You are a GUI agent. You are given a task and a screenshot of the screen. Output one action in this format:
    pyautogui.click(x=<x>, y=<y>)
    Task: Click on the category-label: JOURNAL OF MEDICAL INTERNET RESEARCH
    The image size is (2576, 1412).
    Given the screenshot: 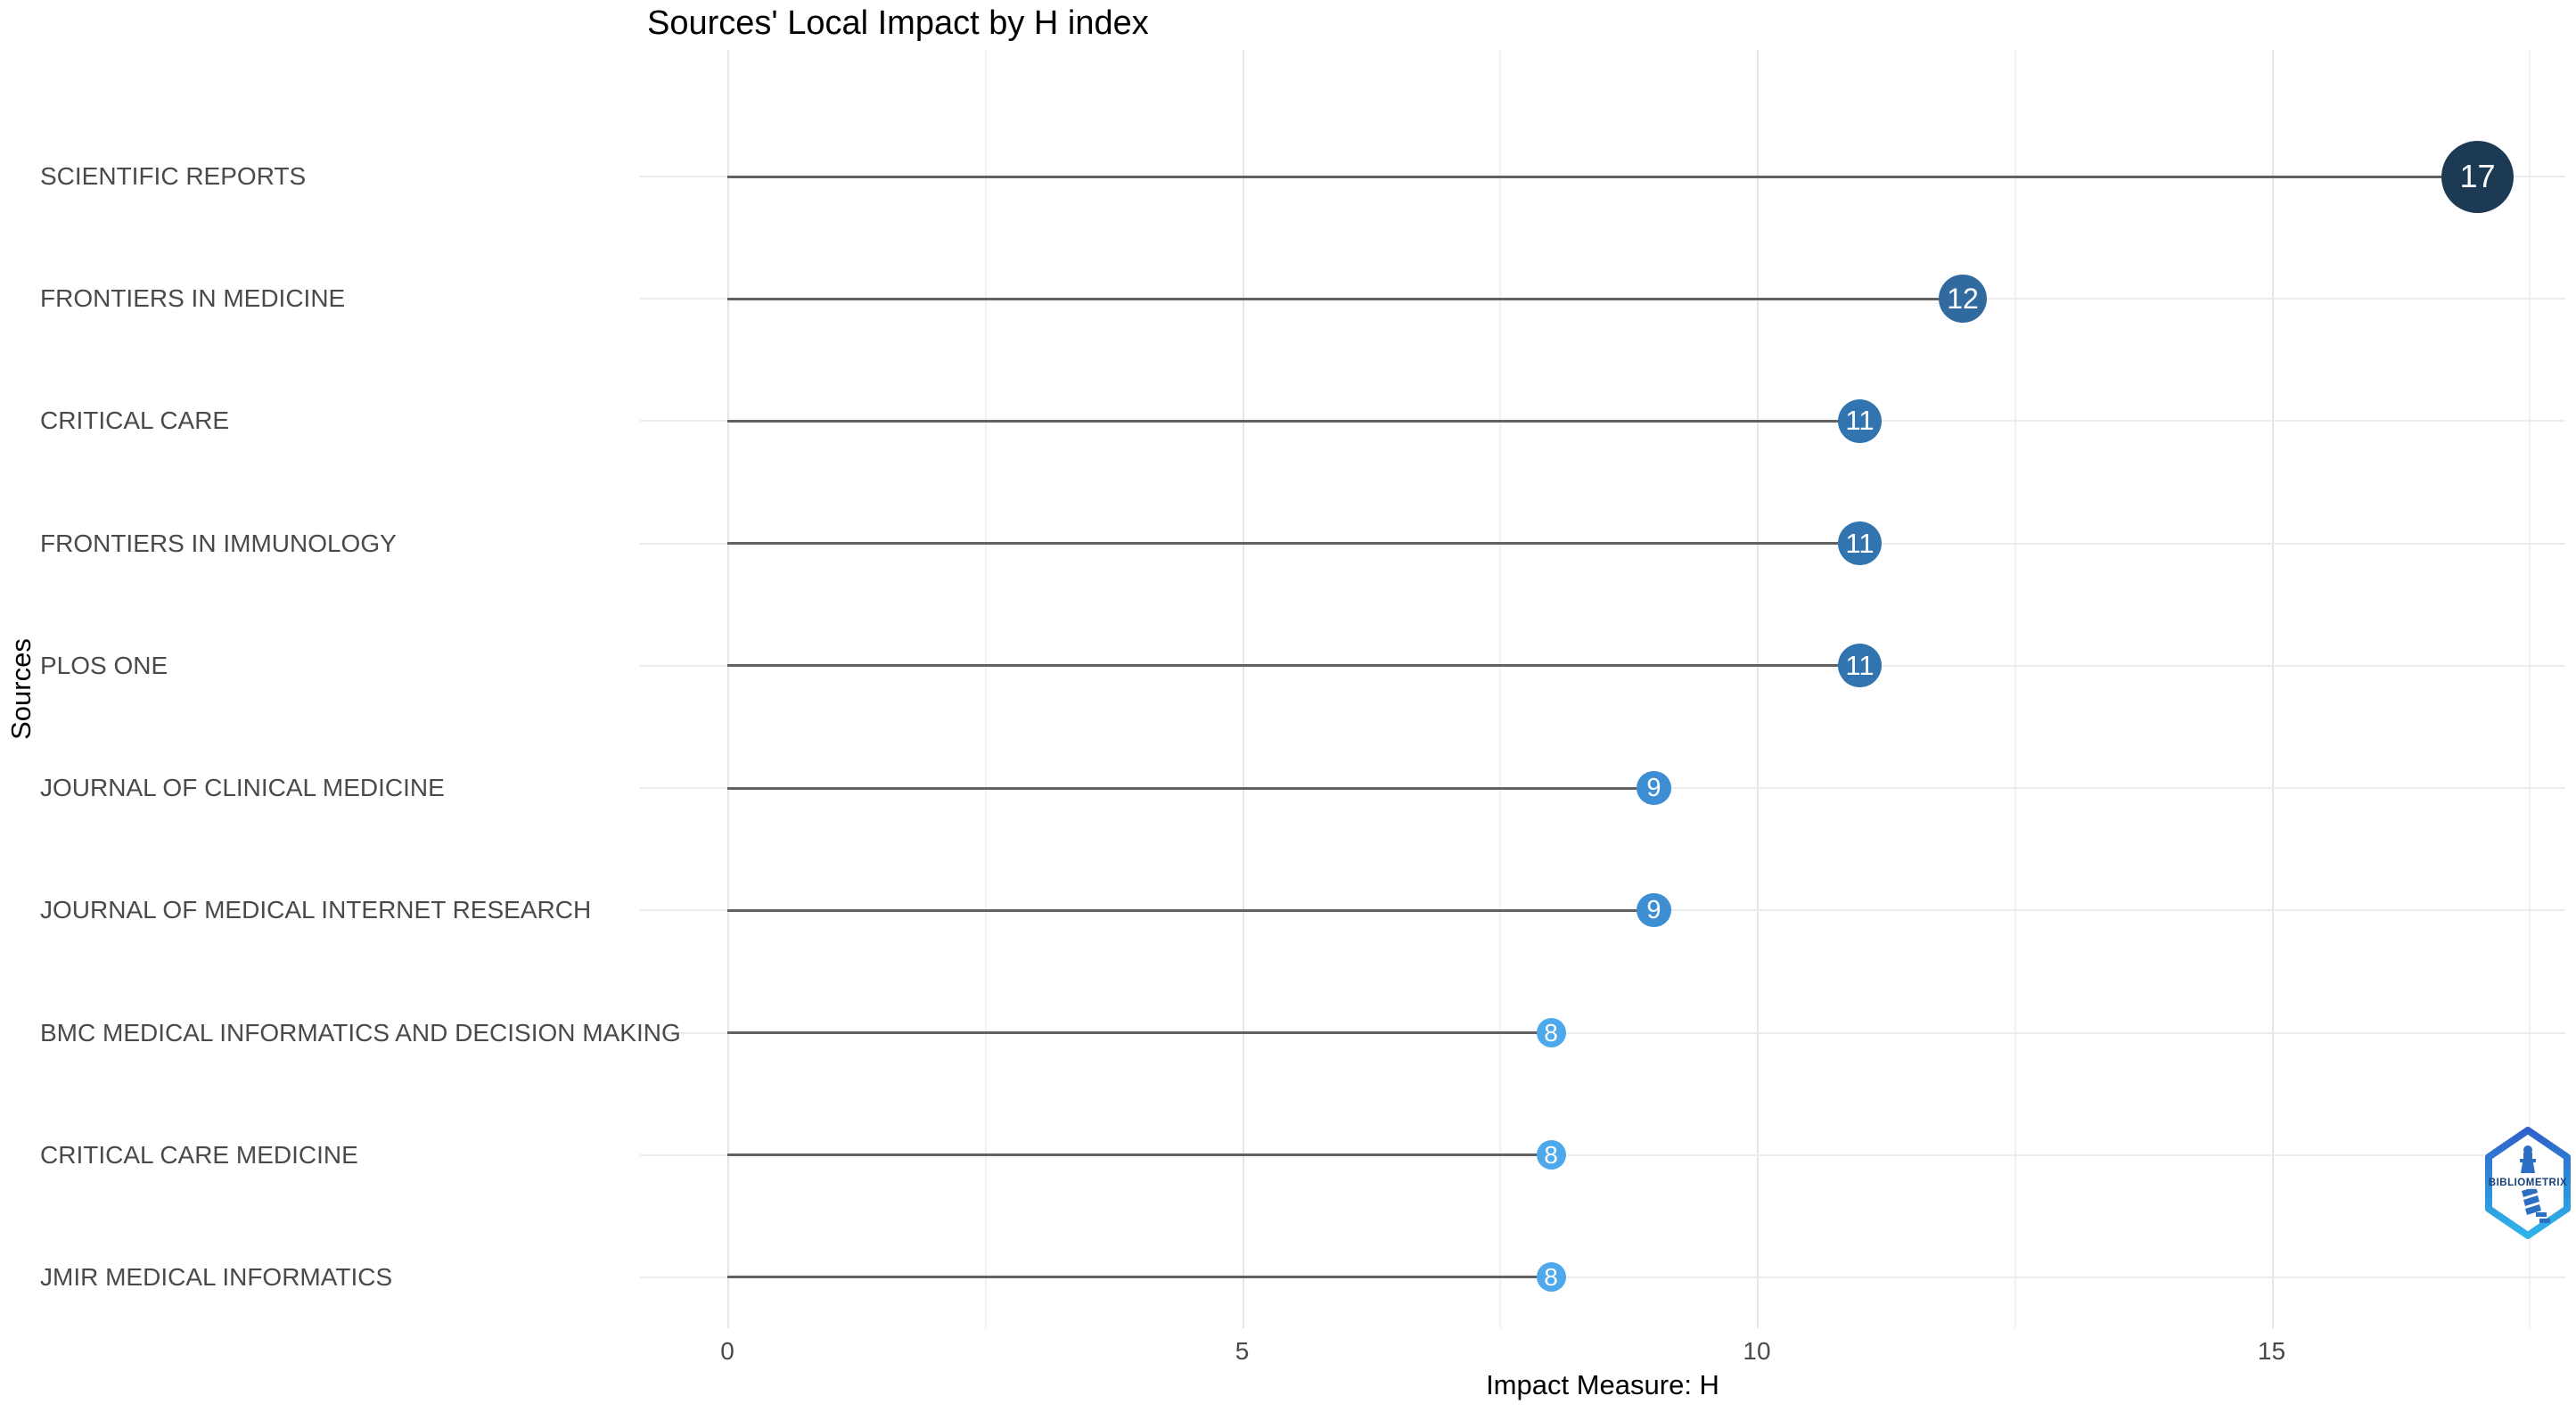 What is the action you would take?
    pyautogui.click(x=316, y=910)
    